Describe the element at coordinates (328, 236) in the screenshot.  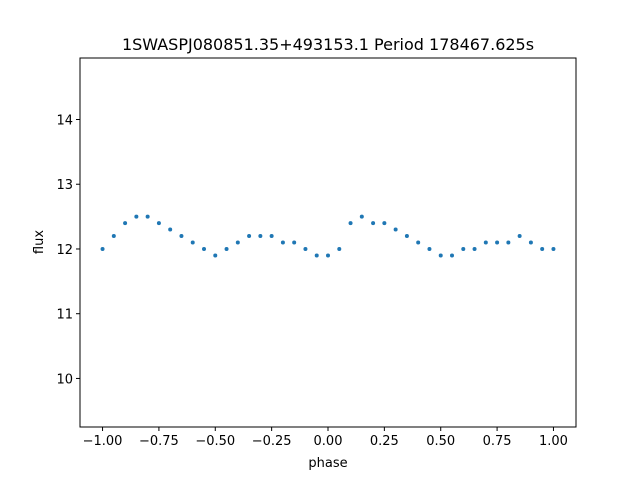
I see `points-layer` at that location.